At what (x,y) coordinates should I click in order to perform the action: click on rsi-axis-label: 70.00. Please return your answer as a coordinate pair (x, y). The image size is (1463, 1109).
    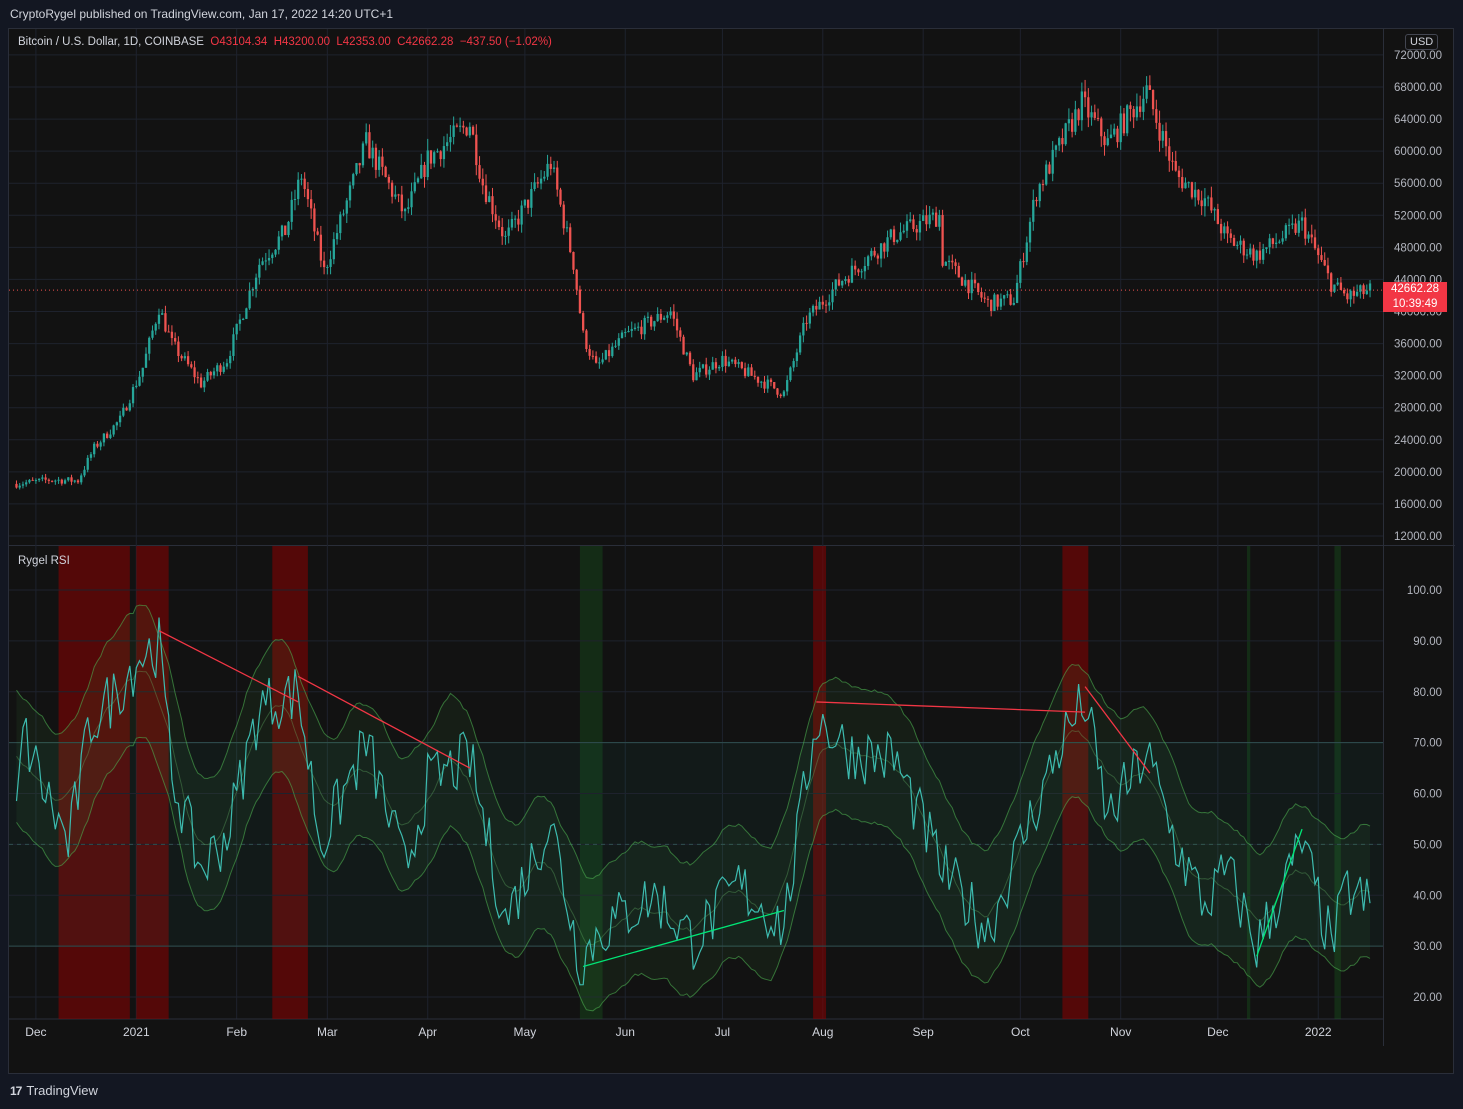
    Looking at the image, I should click on (1427, 744).